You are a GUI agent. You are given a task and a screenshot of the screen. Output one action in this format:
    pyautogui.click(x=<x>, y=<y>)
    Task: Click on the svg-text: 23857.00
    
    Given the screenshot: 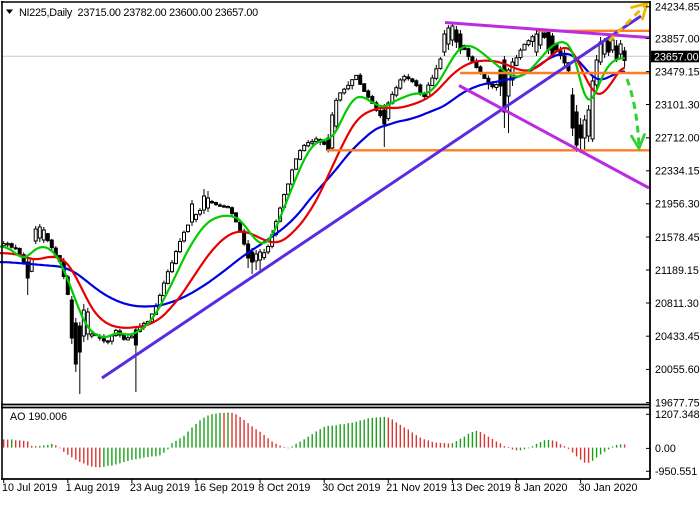 What is the action you would take?
    pyautogui.click(x=677, y=39)
    